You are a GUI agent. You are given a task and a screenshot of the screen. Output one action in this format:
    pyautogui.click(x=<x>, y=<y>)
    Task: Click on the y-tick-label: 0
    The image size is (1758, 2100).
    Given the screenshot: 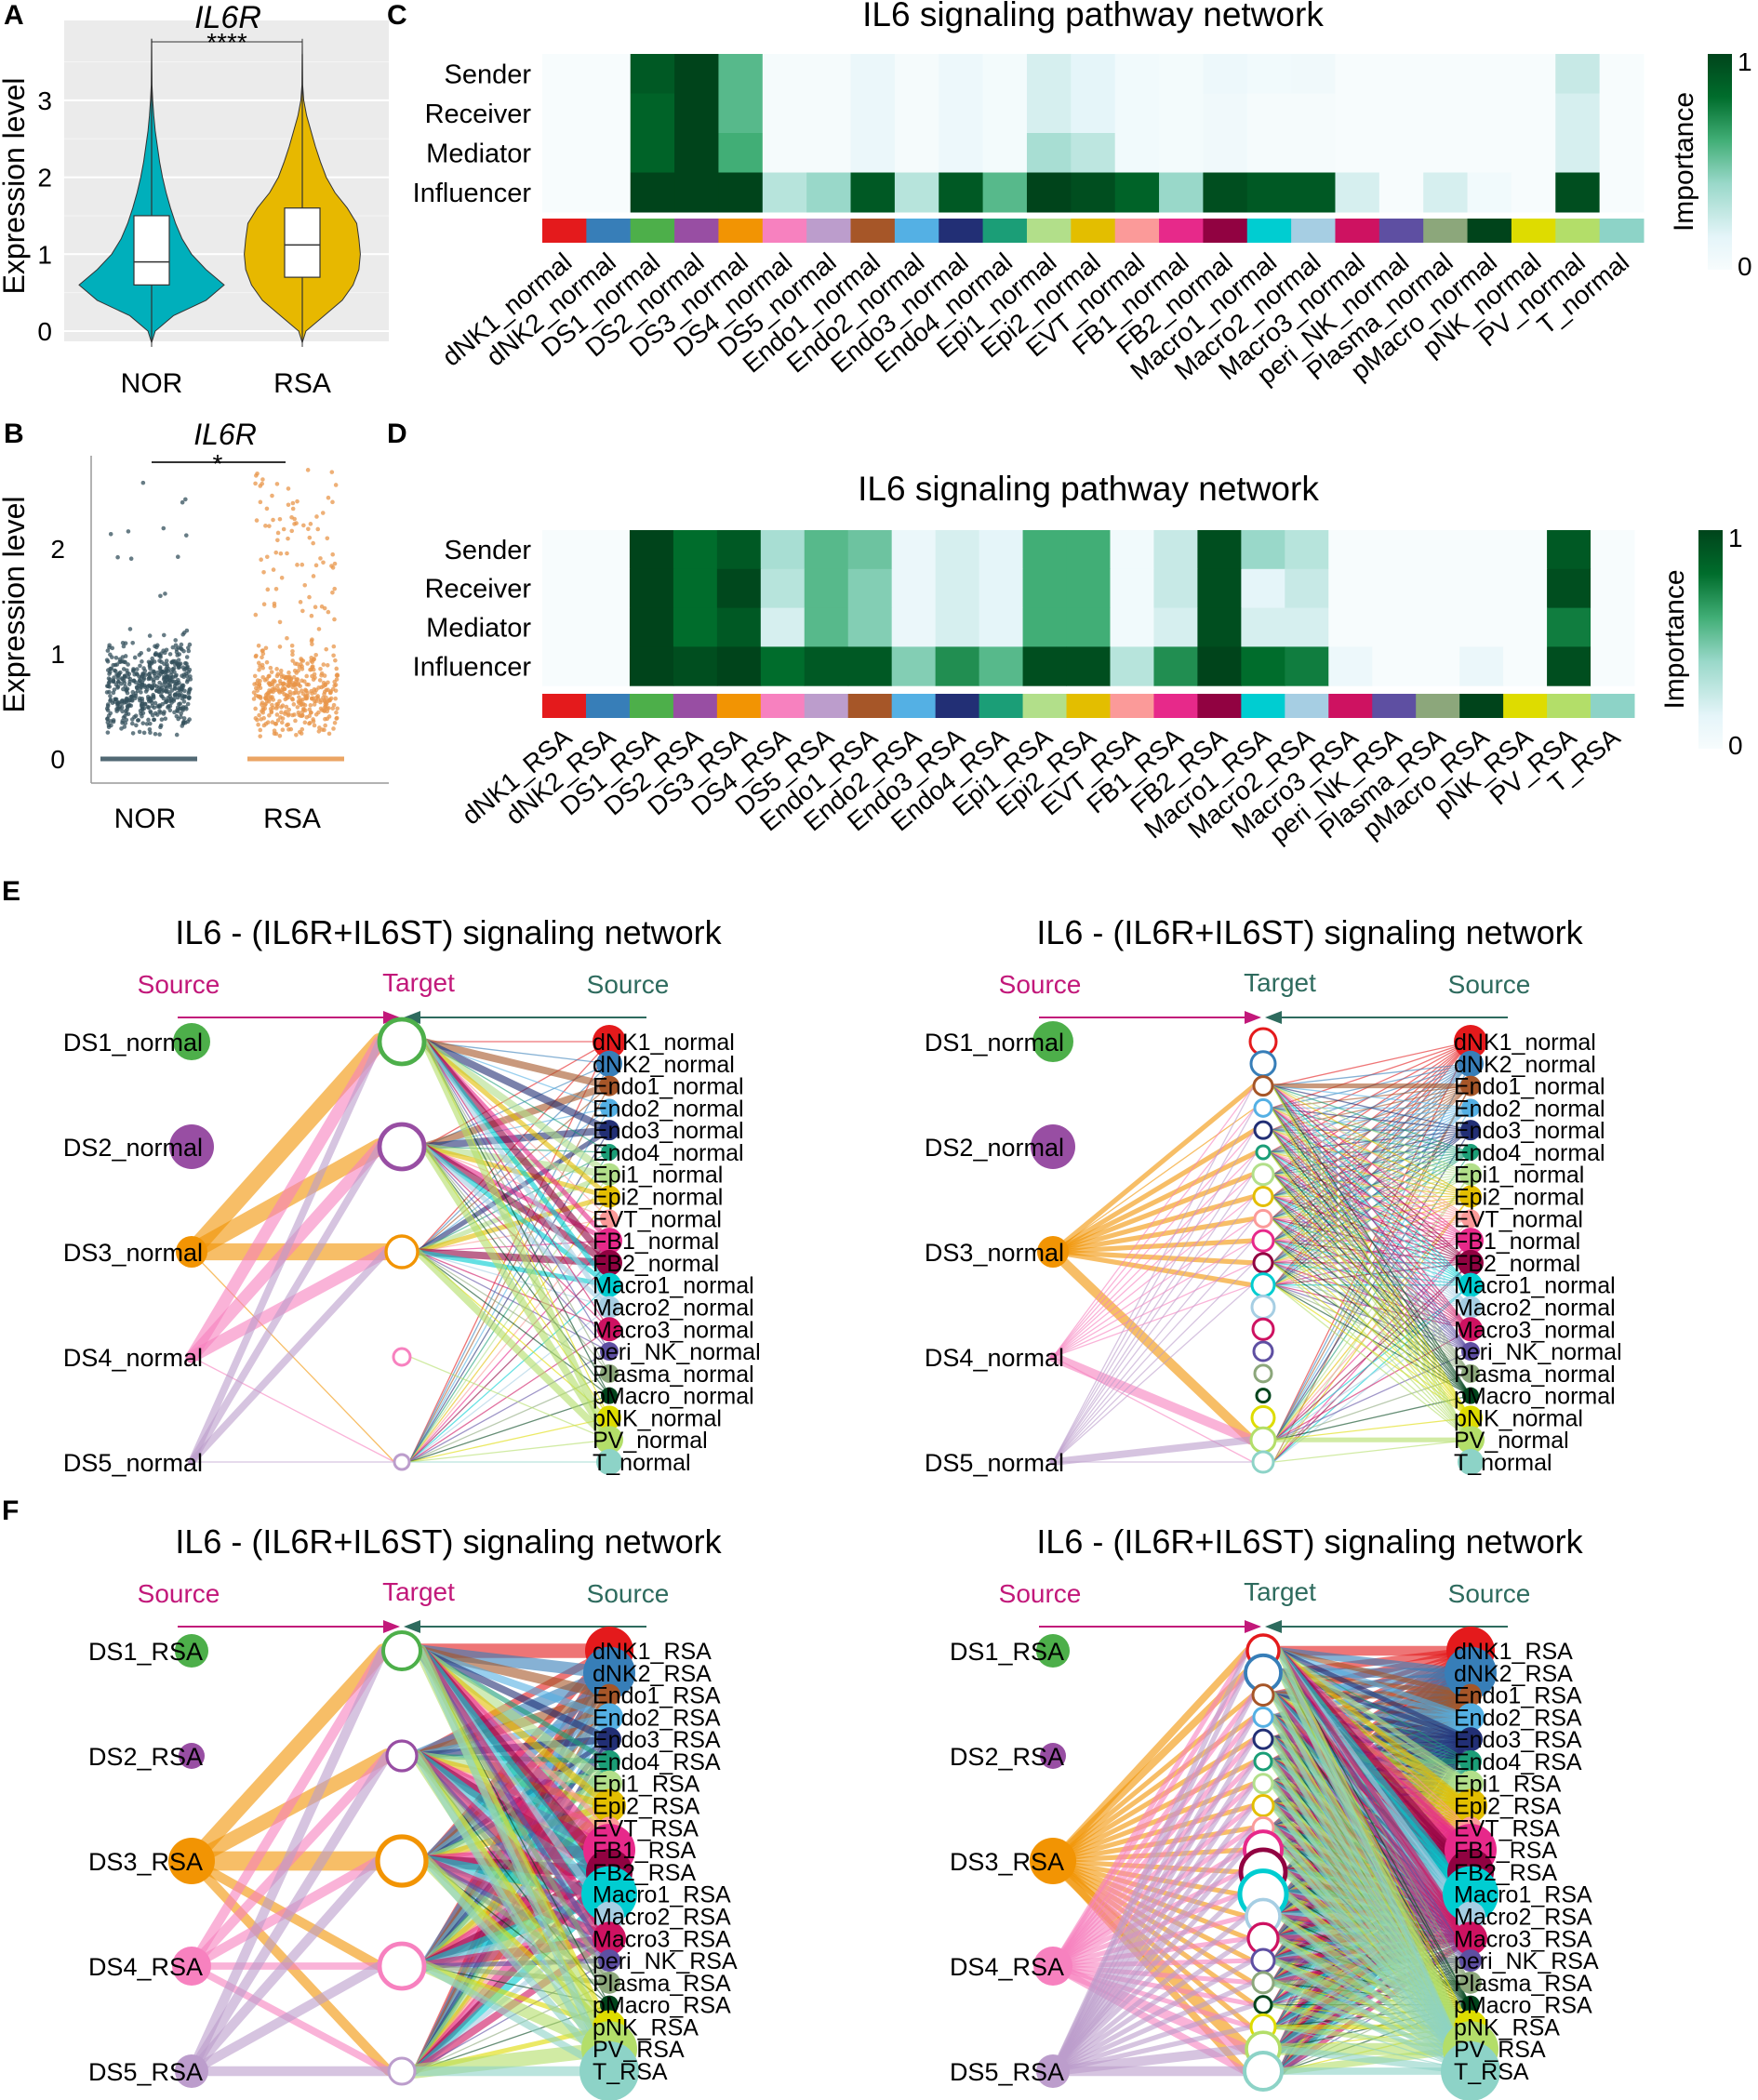 What is the action you would take?
    pyautogui.click(x=44, y=332)
    